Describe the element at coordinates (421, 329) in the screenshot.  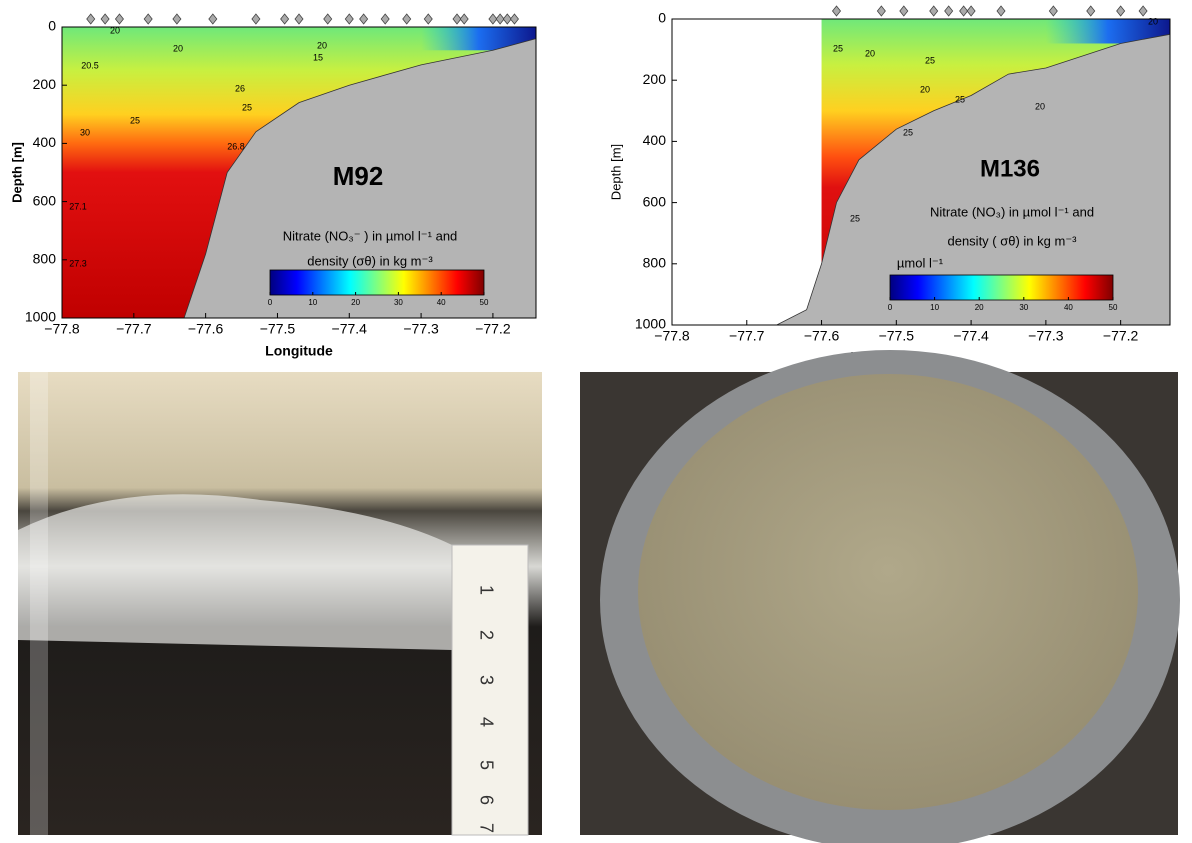
I see `x-tick-label: −77.3` at that location.